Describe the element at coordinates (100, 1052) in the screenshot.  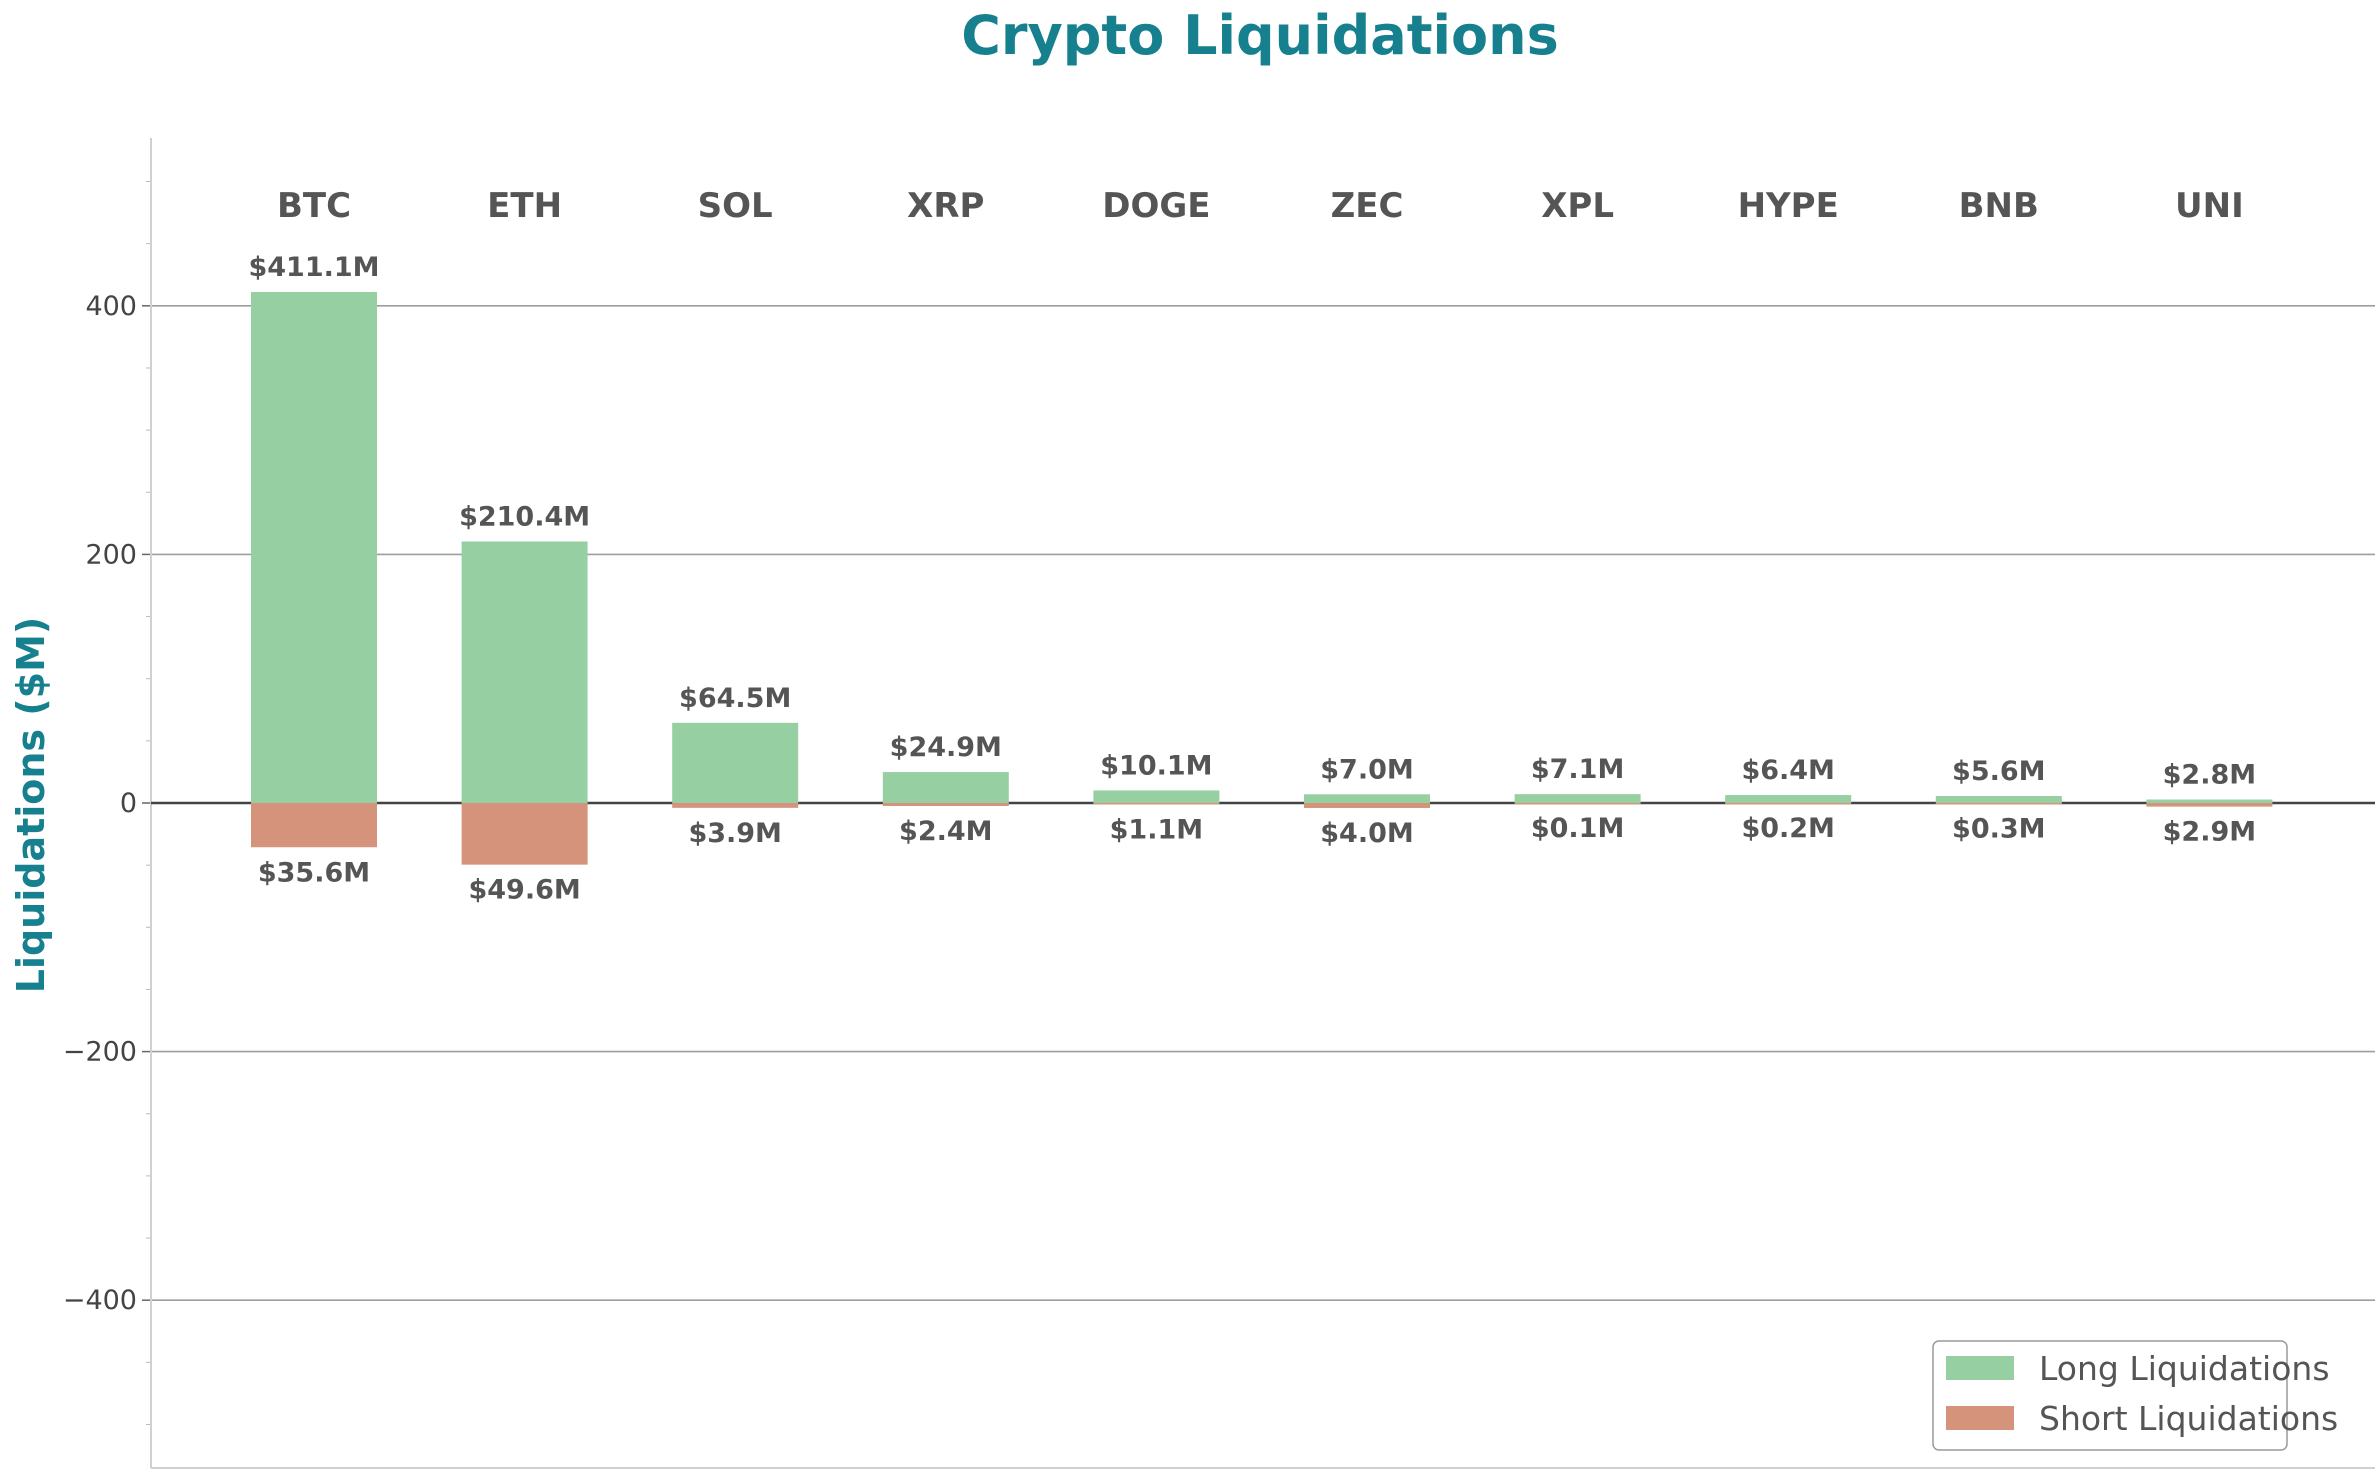
I see `y-tick-label: −200` at that location.